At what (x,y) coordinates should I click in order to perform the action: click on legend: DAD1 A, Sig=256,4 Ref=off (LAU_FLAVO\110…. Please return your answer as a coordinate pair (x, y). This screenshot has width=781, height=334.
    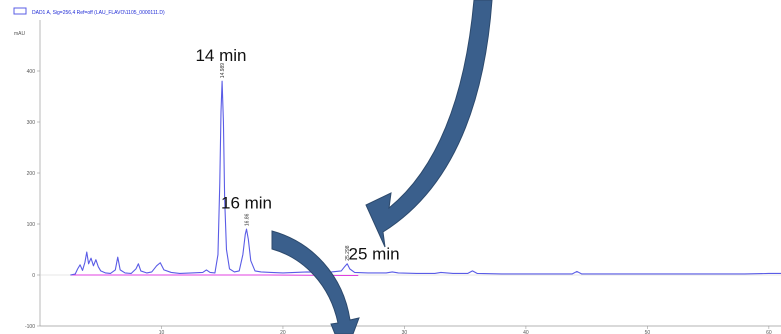
    Looking at the image, I should click on (89, 11).